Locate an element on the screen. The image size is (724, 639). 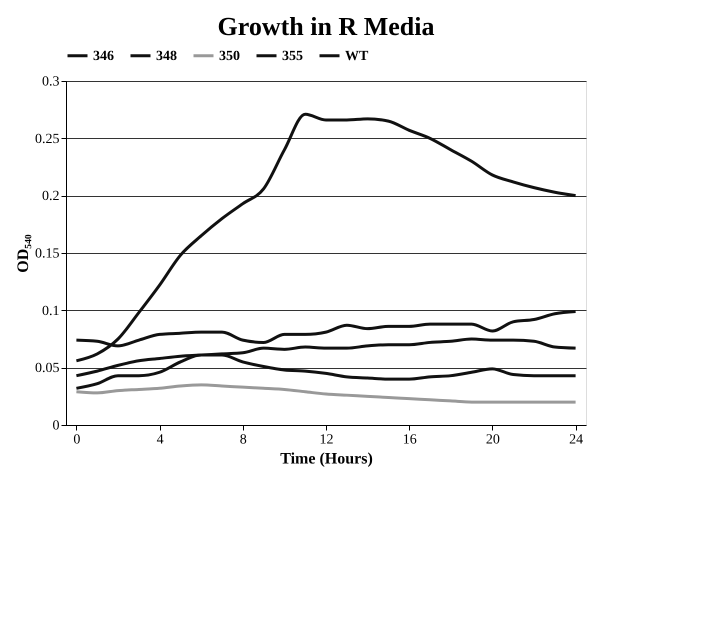
line-series is located at coordinates (326, 393).